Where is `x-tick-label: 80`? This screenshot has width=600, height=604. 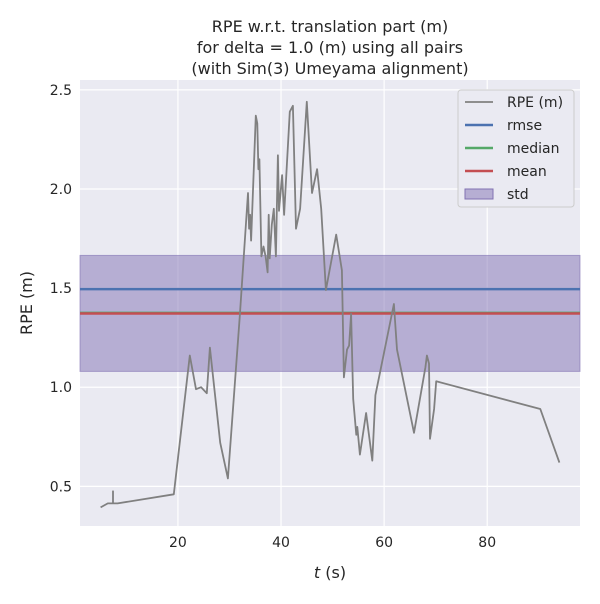
x-tick-label: 80 is located at coordinates (487, 543).